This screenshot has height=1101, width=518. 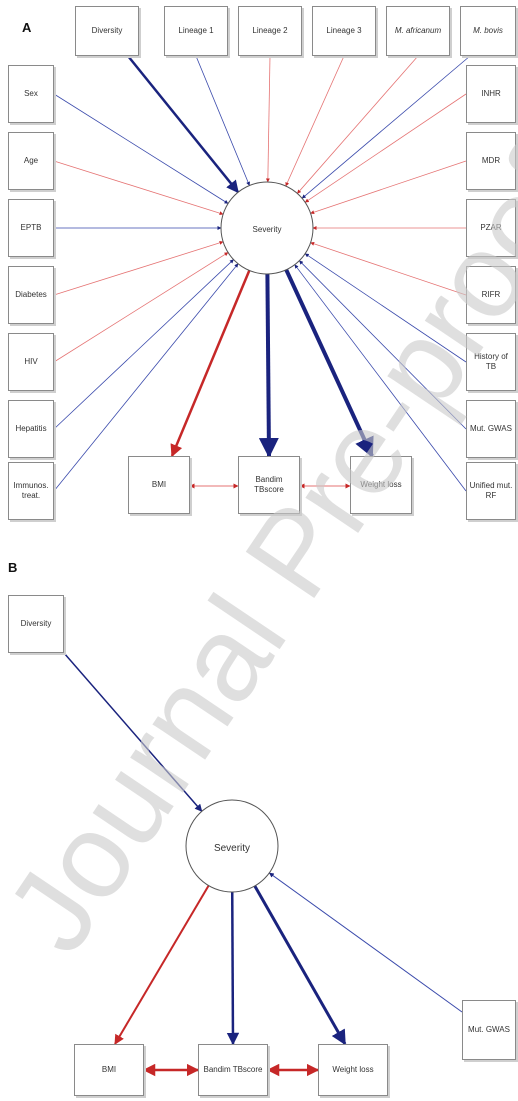 I want to click on arrow-mut-gwas-severity-b, so click(x=365, y=942).